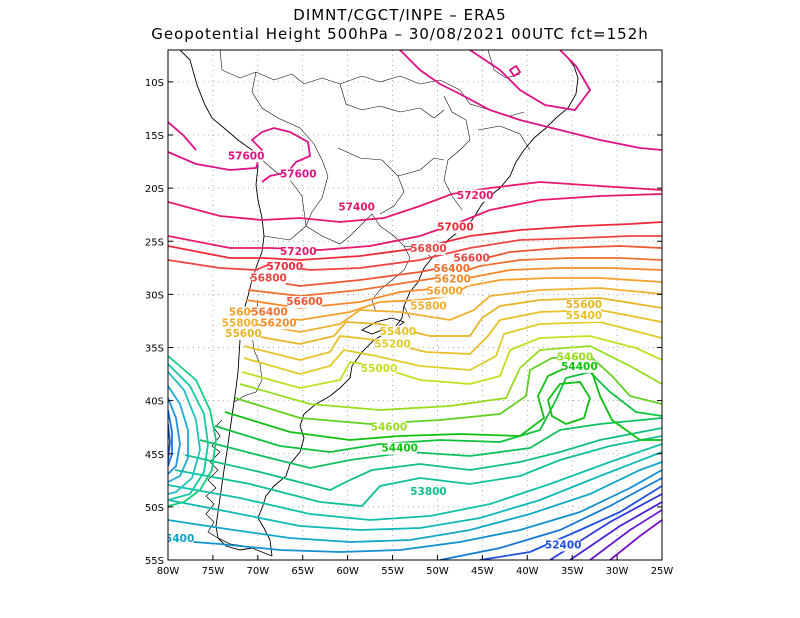  Describe the element at coordinates (302, 571) in the screenshot. I see `lon-tick-label: 65W` at that location.